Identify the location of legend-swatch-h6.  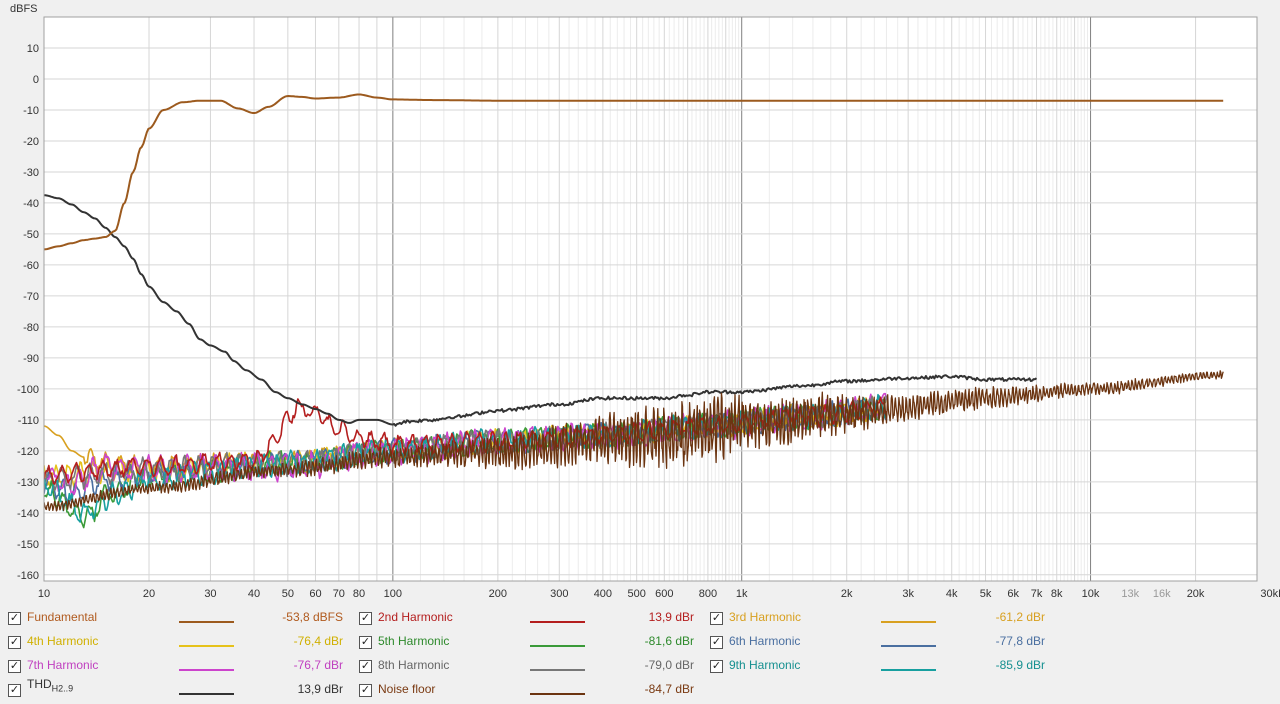
(908, 646).